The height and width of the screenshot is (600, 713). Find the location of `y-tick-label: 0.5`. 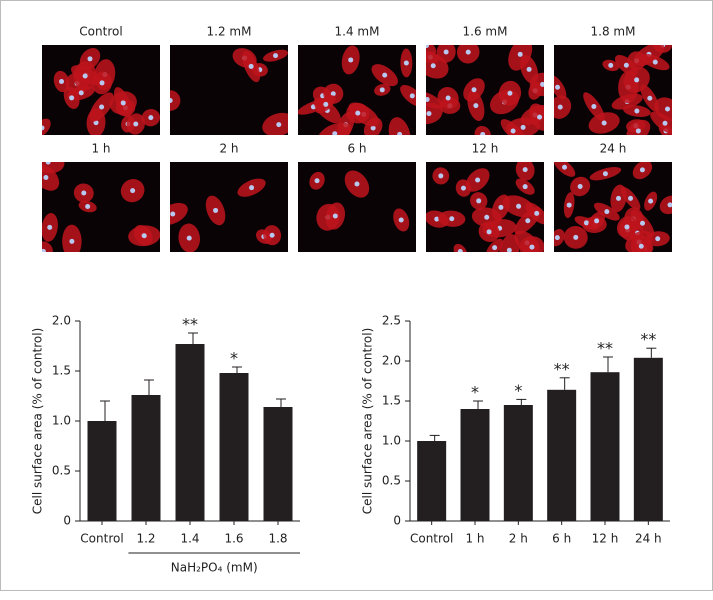

y-tick-label: 0.5 is located at coordinates (61, 471).